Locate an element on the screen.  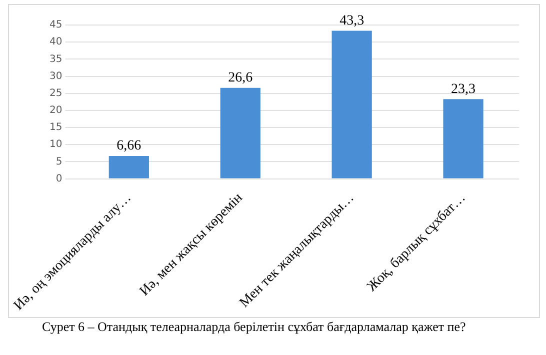
y-tick-label: 0 is located at coordinates (59, 178).